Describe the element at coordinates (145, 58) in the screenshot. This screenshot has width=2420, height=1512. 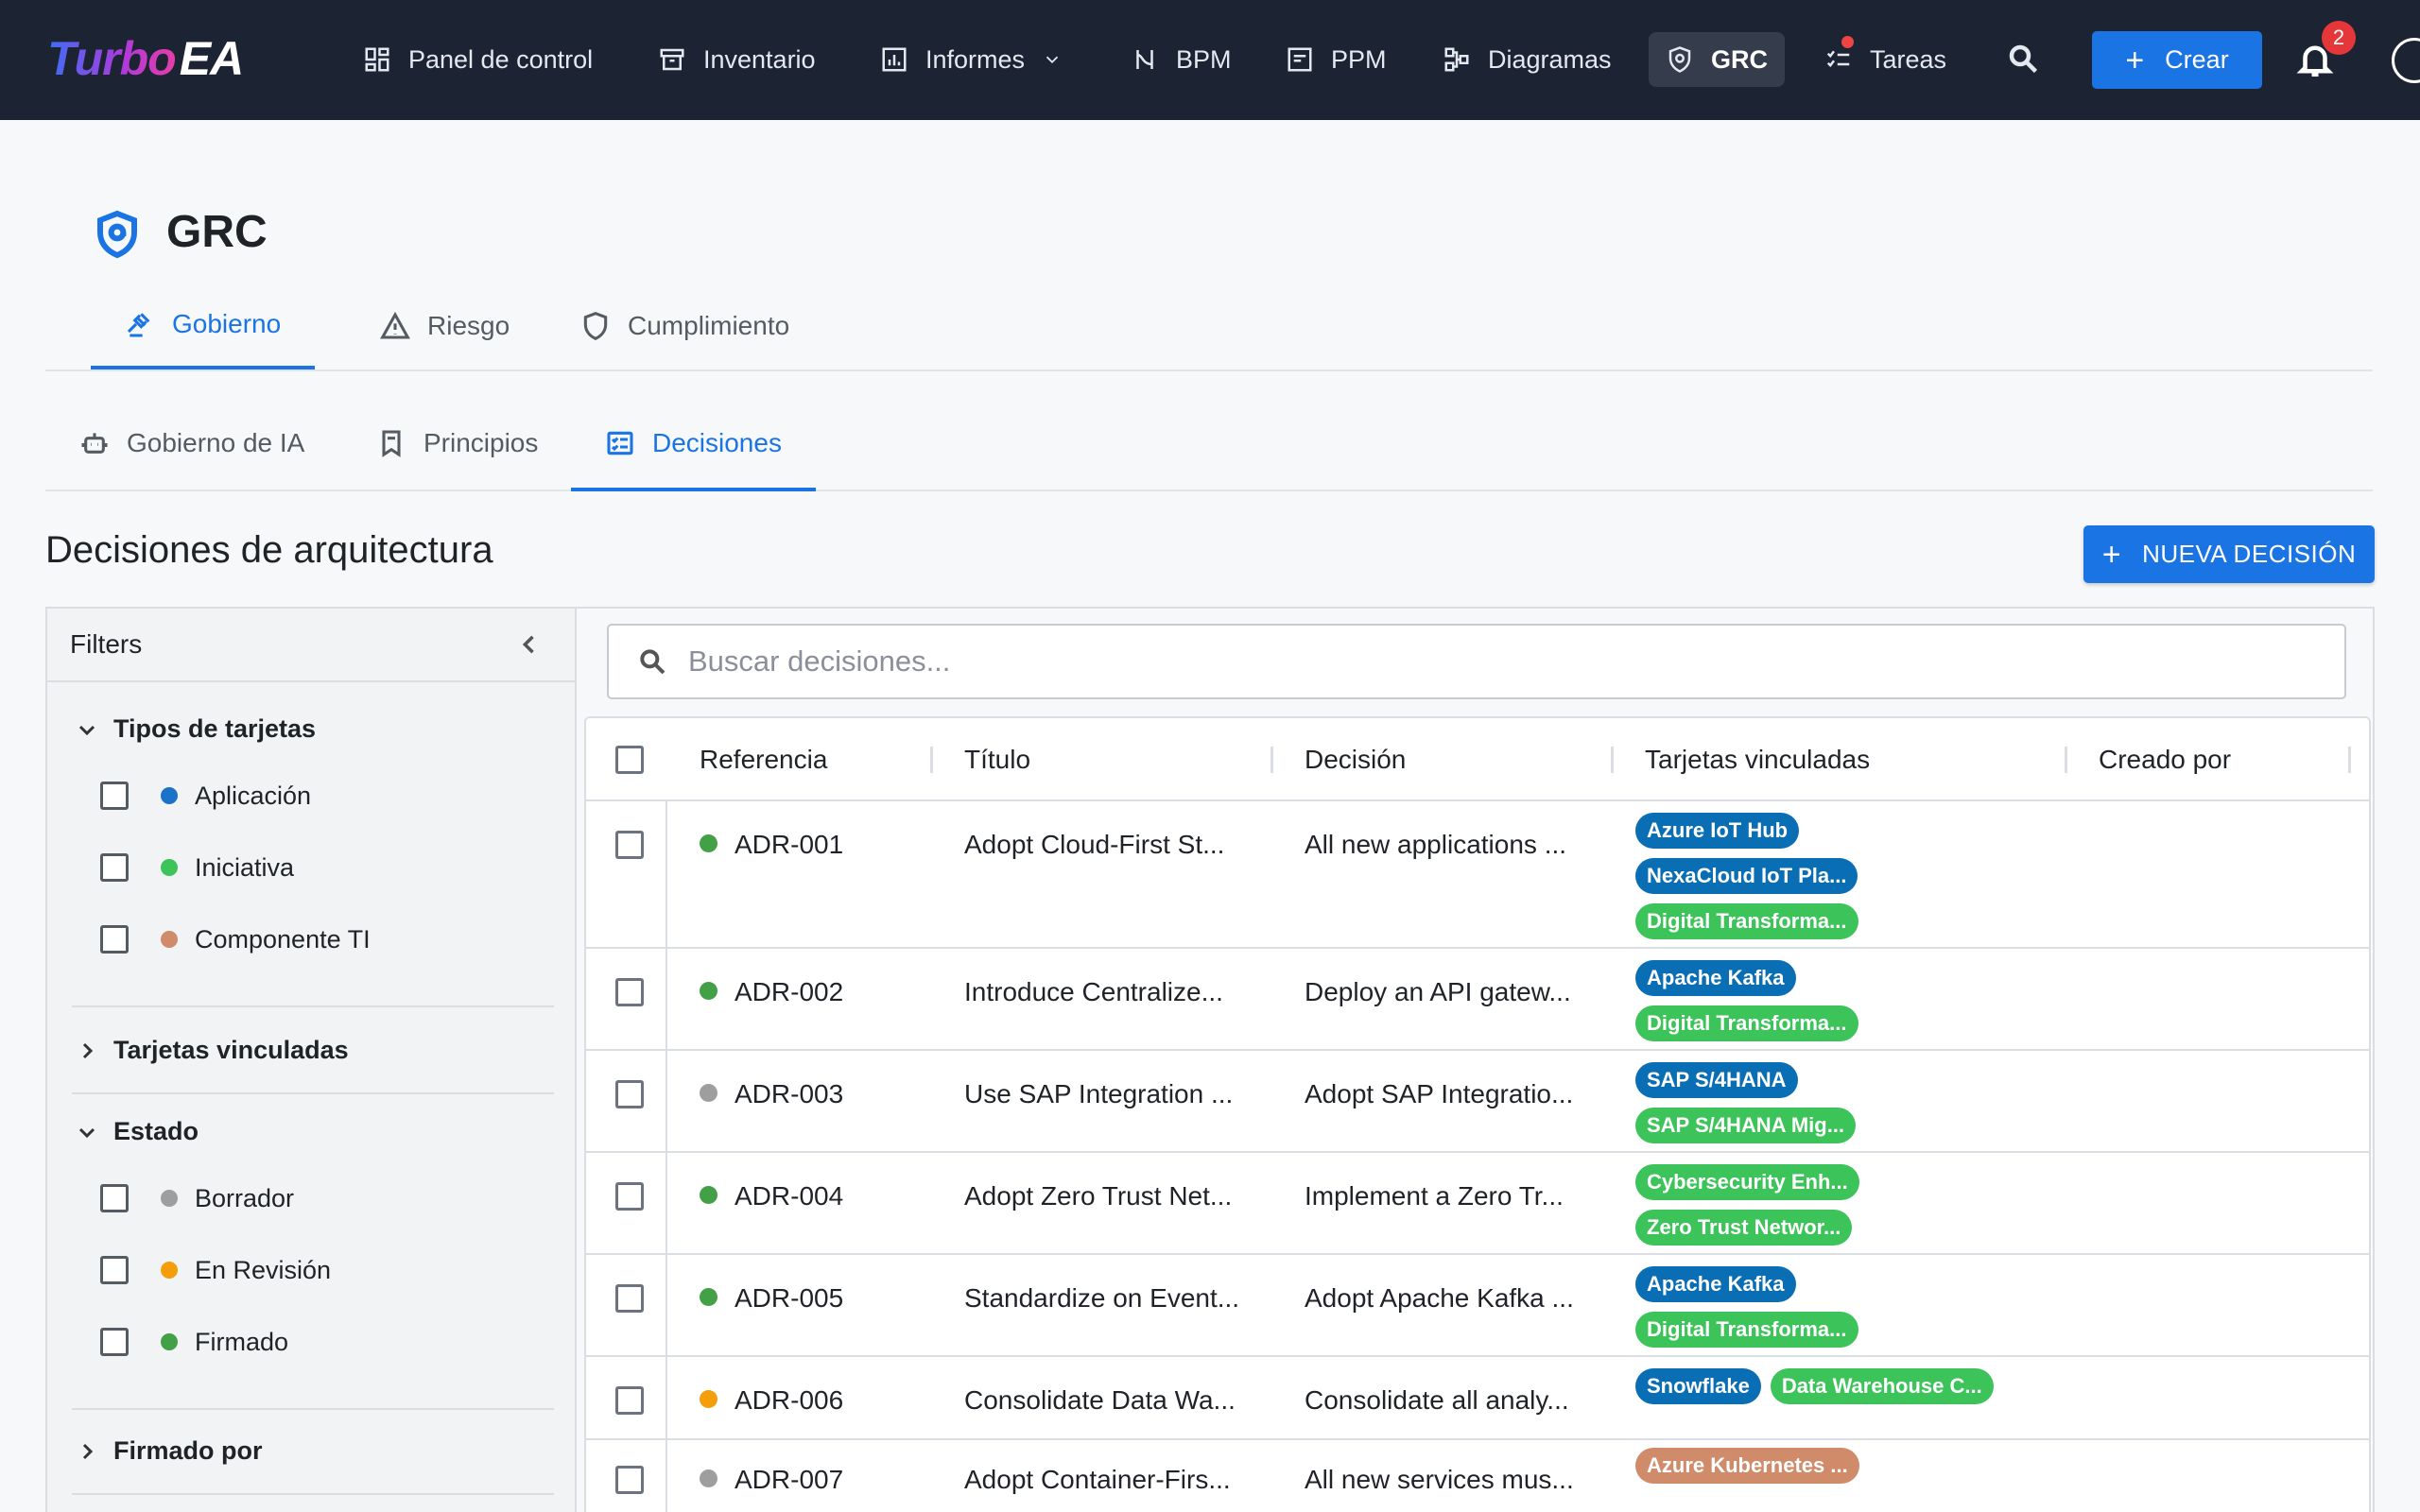
I see `app-logo: Turbo EA` at that location.